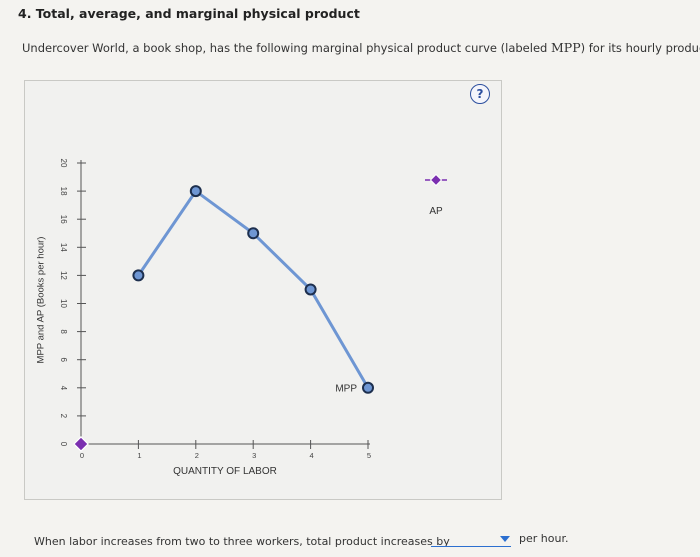 The image size is (700, 557). What do you see at coordinates (225, 471) in the screenshot?
I see `x-axis-label: QUANTITY OF LABOR` at bounding box center [225, 471].